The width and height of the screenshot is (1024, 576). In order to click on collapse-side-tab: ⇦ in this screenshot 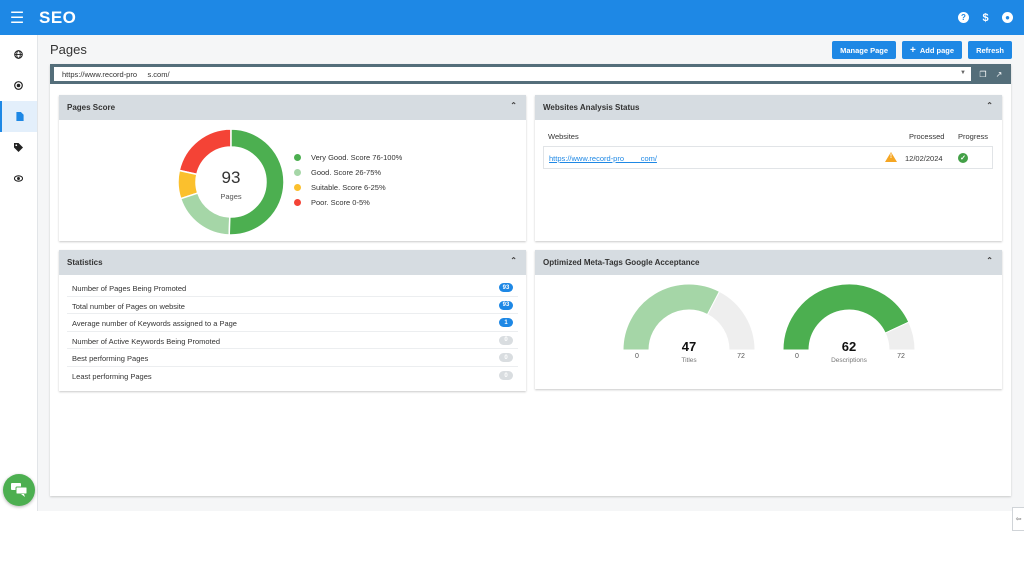, I will do `click(1018, 519)`.